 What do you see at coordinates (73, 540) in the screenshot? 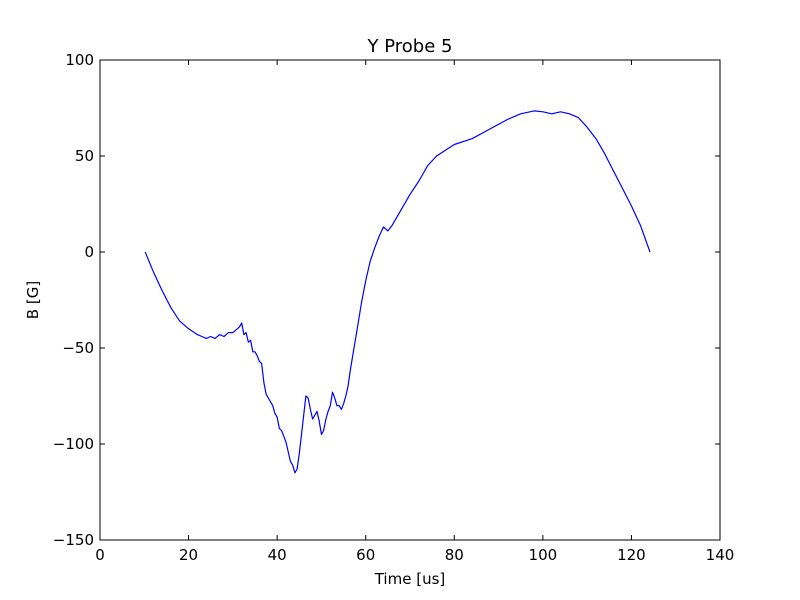
I see `y-tick-label: −150` at bounding box center [73, 540].